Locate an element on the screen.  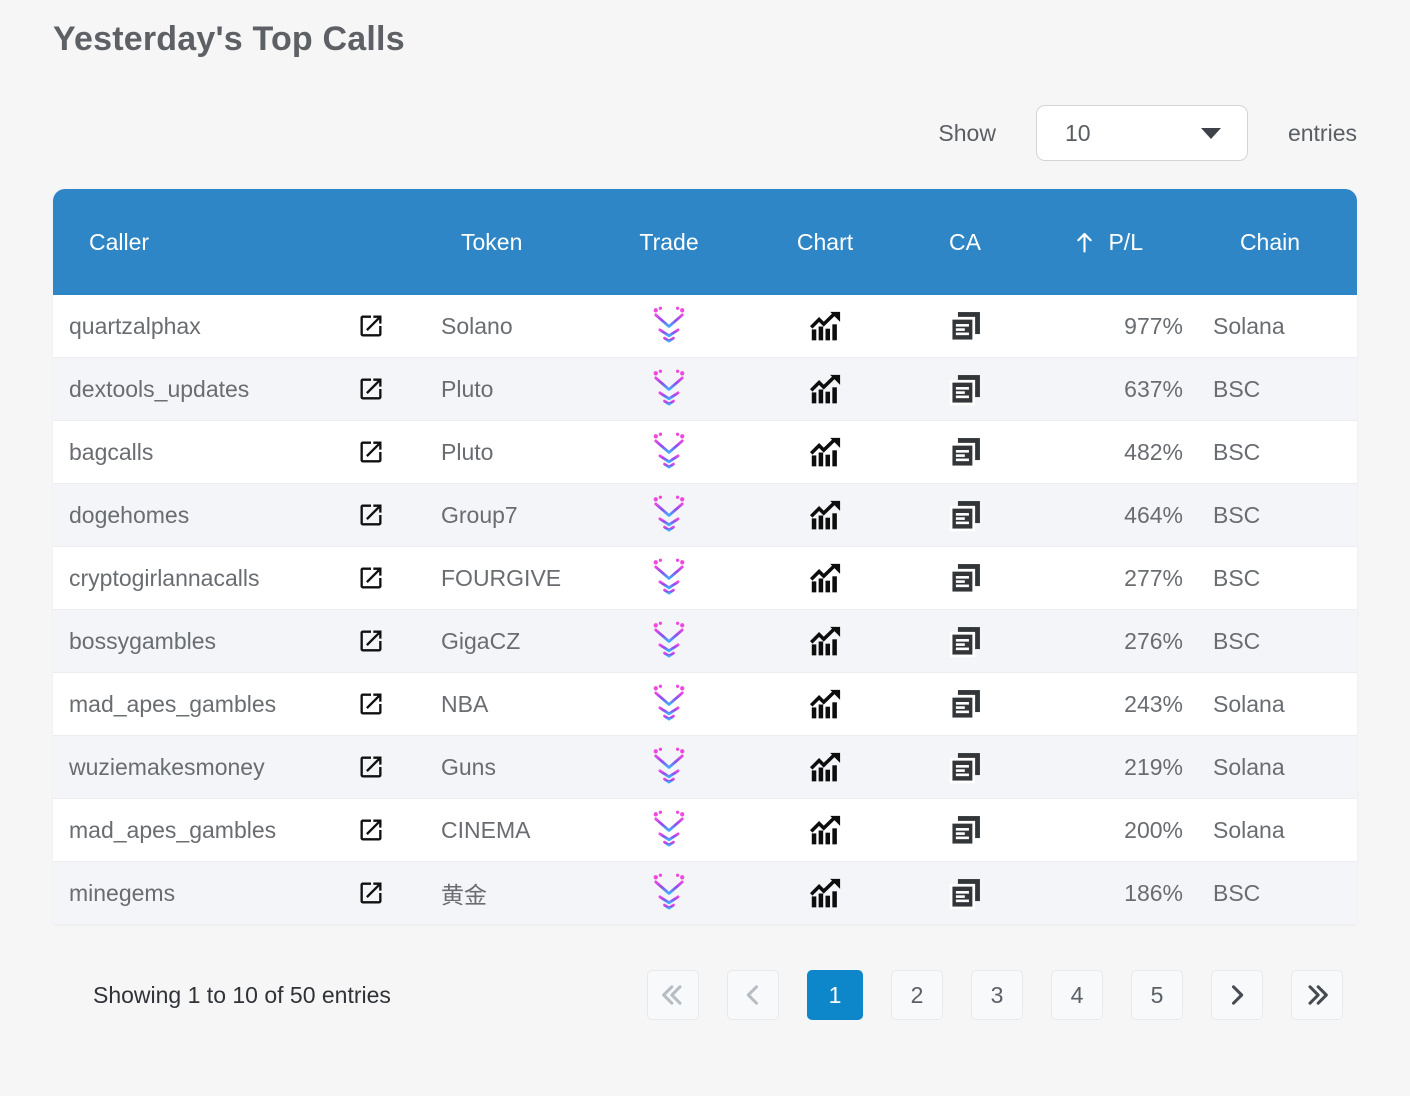
column-header-trade: Trade is located at coordinates (669, 242).